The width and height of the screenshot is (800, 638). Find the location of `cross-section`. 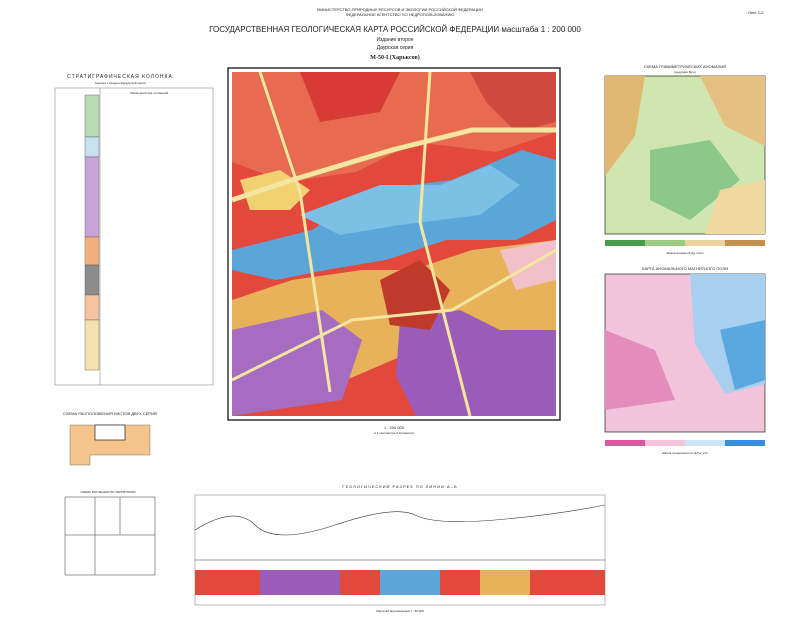

cross-section is located at coordinates (400, 550).